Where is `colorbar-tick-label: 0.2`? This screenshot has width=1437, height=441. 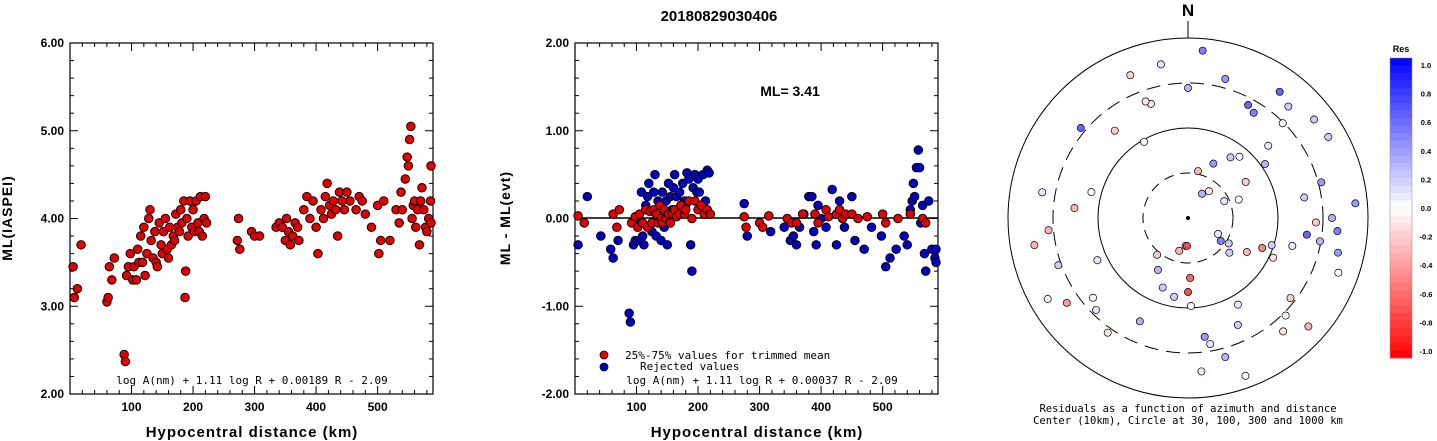 colorbar-tick-label: 0.2 is located at coordinates (1426, 179).